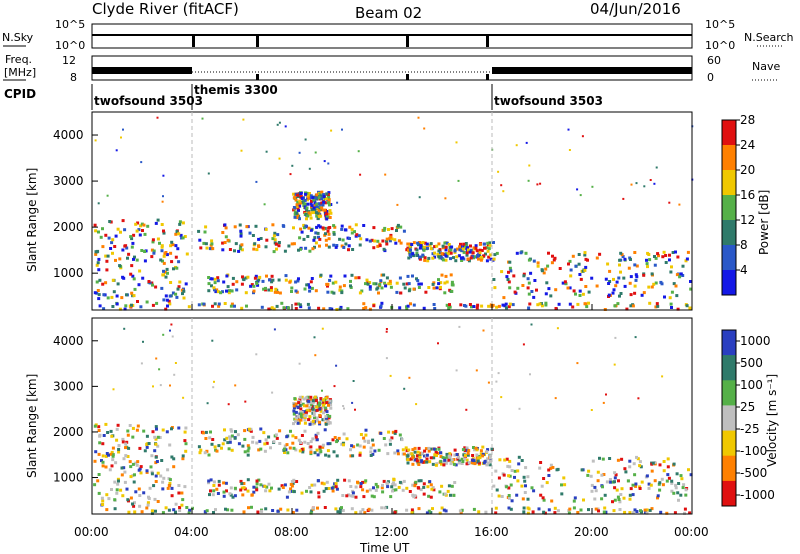 The image size is (800, 554). Describe the element at coordinates (729, 443) in the screenshot. I see `colorbar-segment` at that location.